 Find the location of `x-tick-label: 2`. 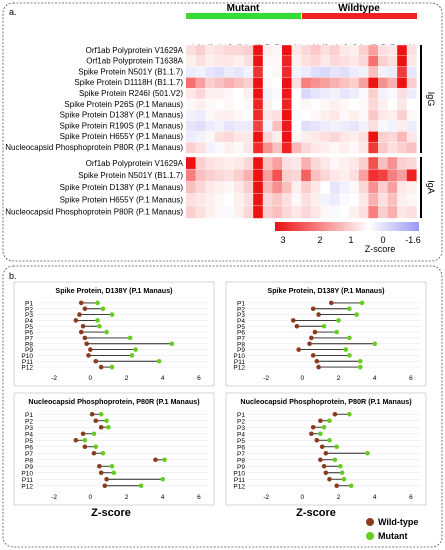

x-tick-label: 2 is located at coordinates (339, 378).